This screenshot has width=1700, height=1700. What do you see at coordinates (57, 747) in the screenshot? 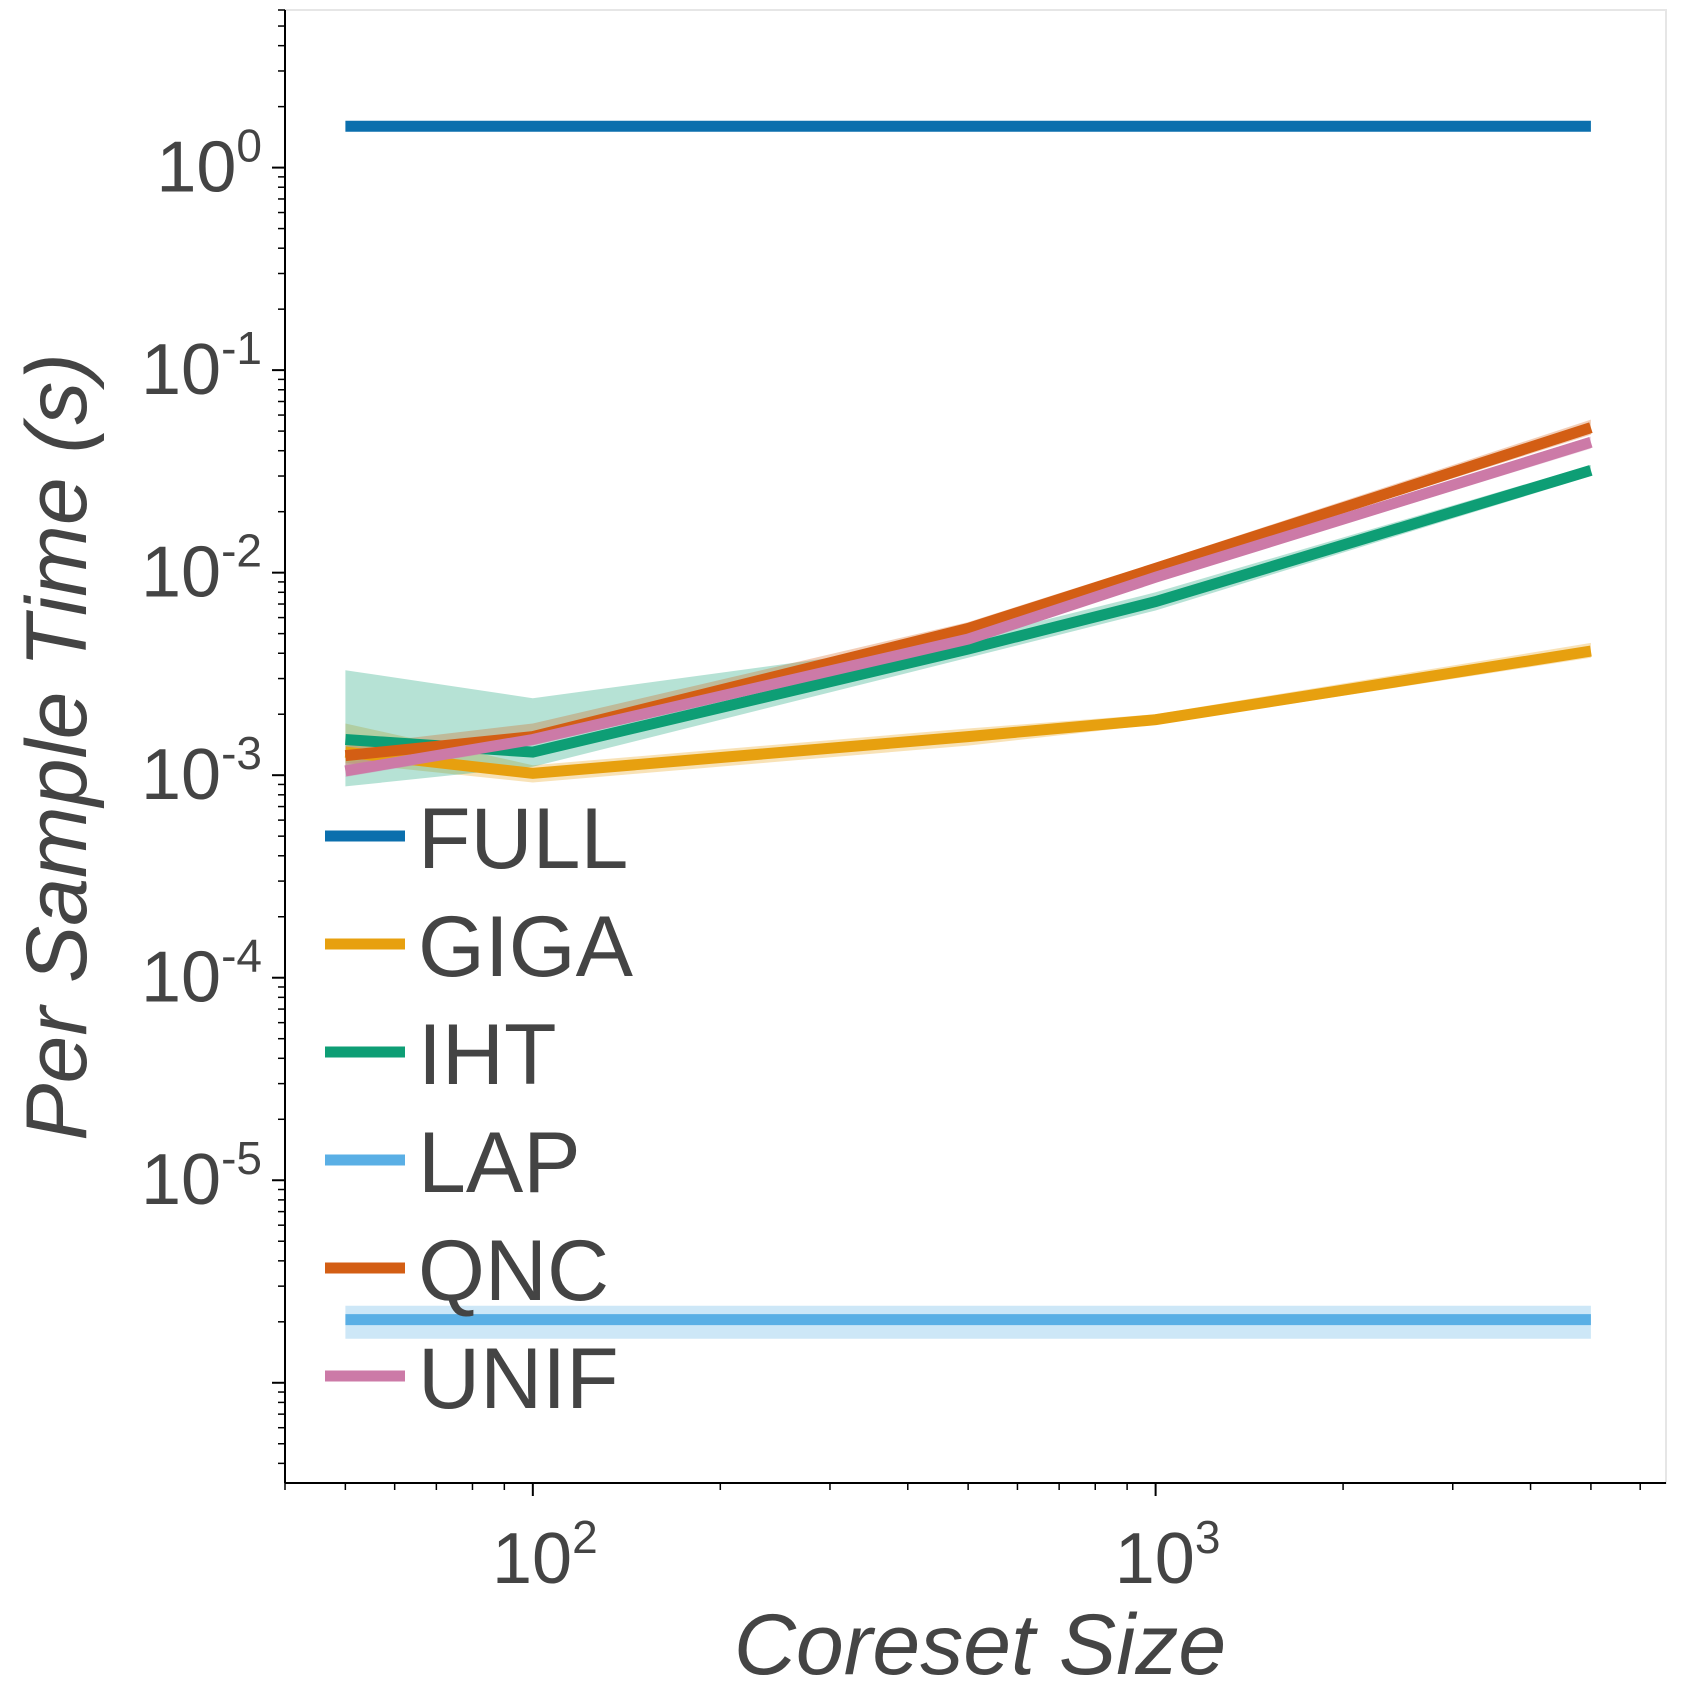
I see `y-axis-title: Per Sample Time (s)` at bounding box center [57, 747].